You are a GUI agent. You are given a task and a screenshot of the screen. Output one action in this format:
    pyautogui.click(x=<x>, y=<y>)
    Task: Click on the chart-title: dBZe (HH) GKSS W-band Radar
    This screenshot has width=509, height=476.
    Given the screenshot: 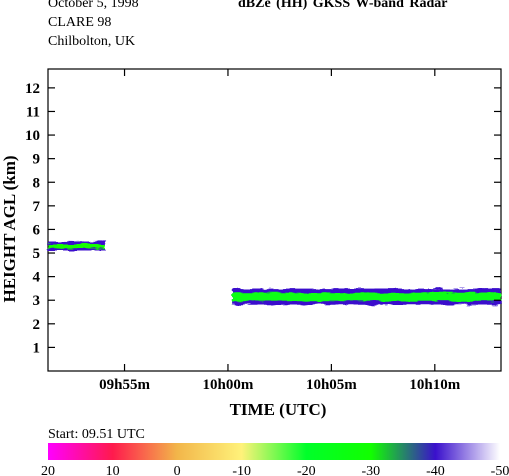 What is the action you would take?
    pyautogui.click(x=343, y=5)
    